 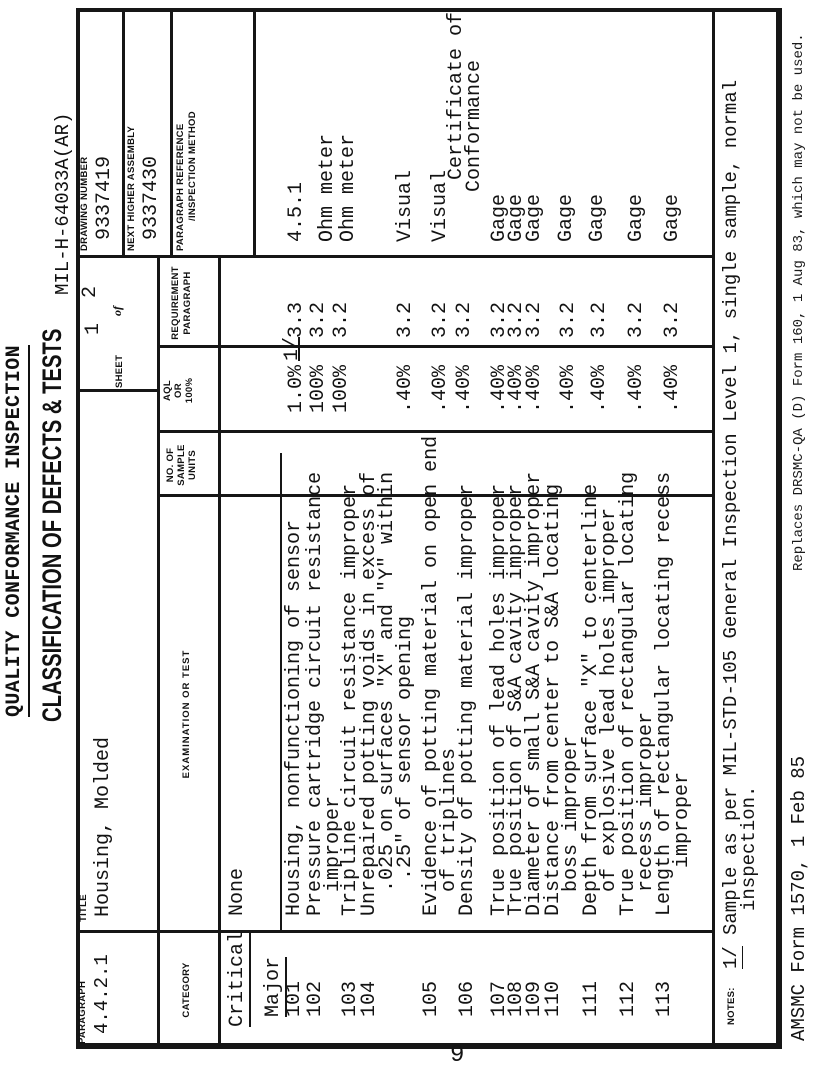 What do you see at coordinates (119, 371) in the screenshot?
I see `sheet-label: SHEET` at bounding box center [119, 371].